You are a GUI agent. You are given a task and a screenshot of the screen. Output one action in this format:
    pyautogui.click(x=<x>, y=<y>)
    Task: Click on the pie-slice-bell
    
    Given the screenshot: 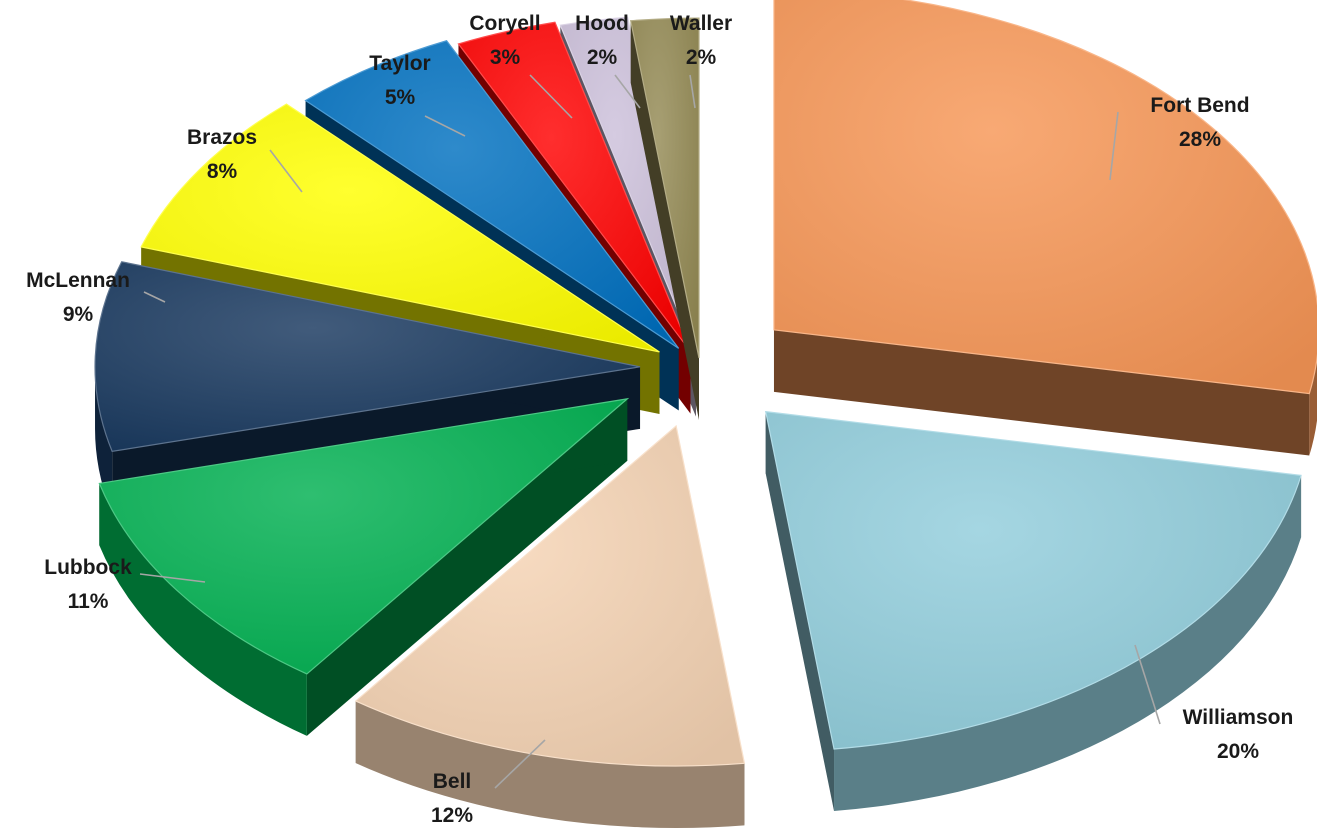 What is the action you would take?
    pyautogui.click(x=550, y=626)
    